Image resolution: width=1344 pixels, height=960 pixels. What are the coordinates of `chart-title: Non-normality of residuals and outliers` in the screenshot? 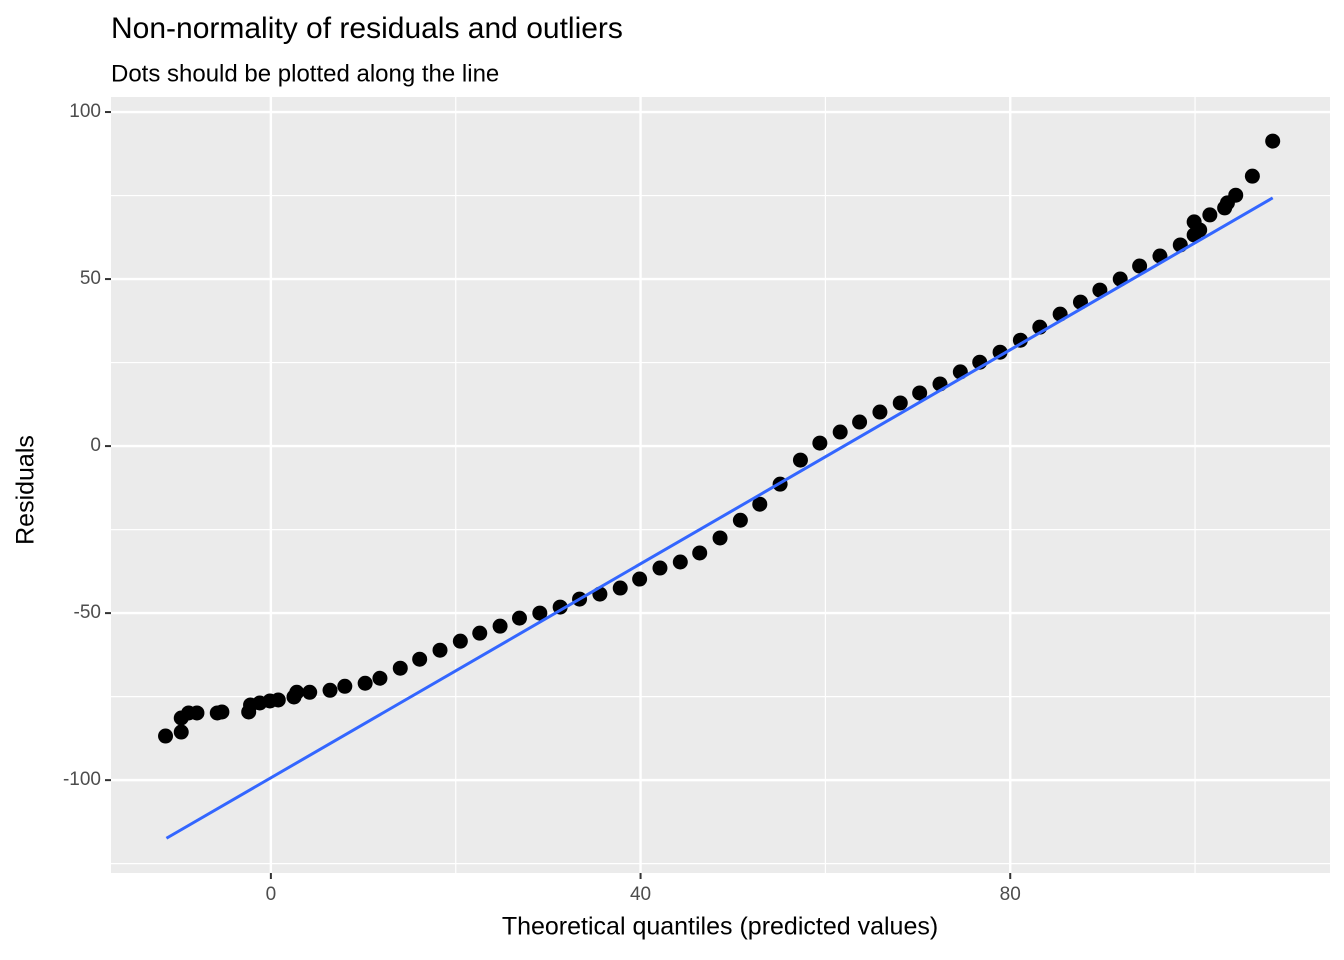 It's located at (367, 28).